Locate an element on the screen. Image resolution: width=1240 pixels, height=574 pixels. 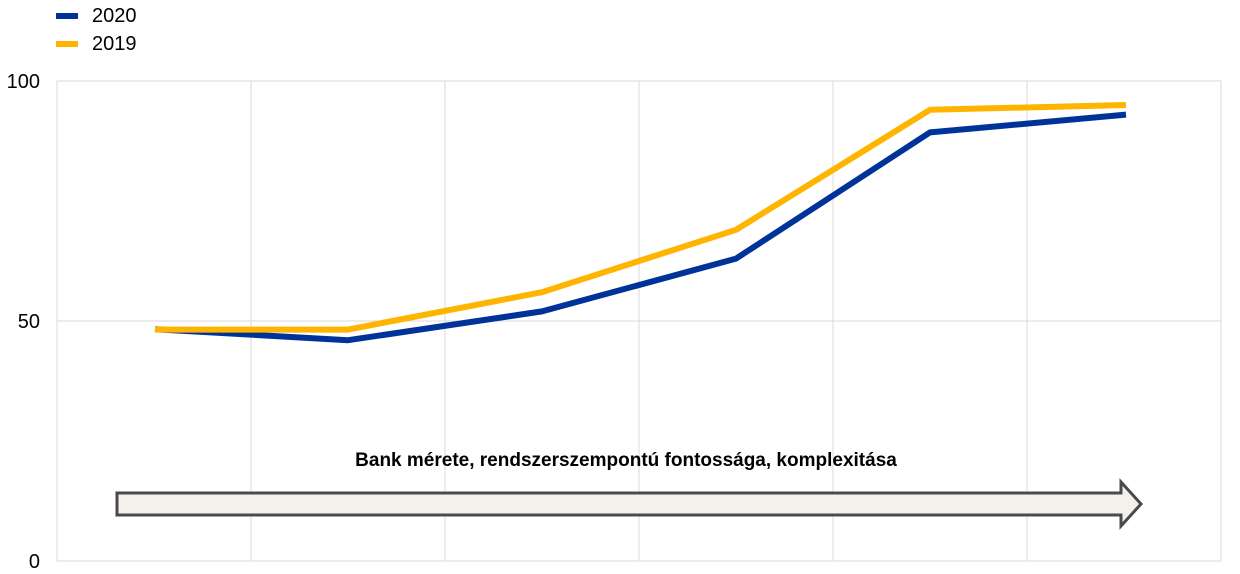
legend-item-2019: 2019 is located at coordinates (96, 44).